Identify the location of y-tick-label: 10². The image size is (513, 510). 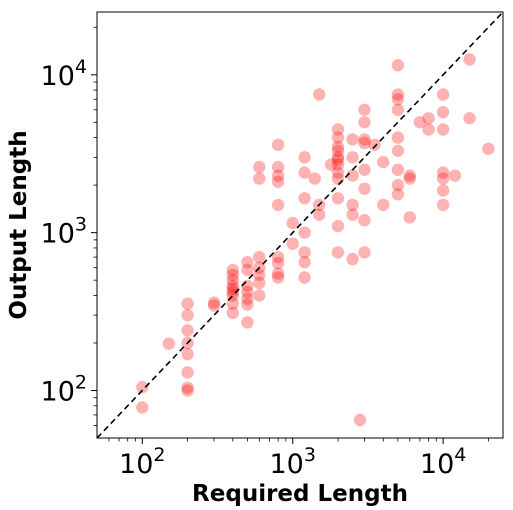
(64, 389).